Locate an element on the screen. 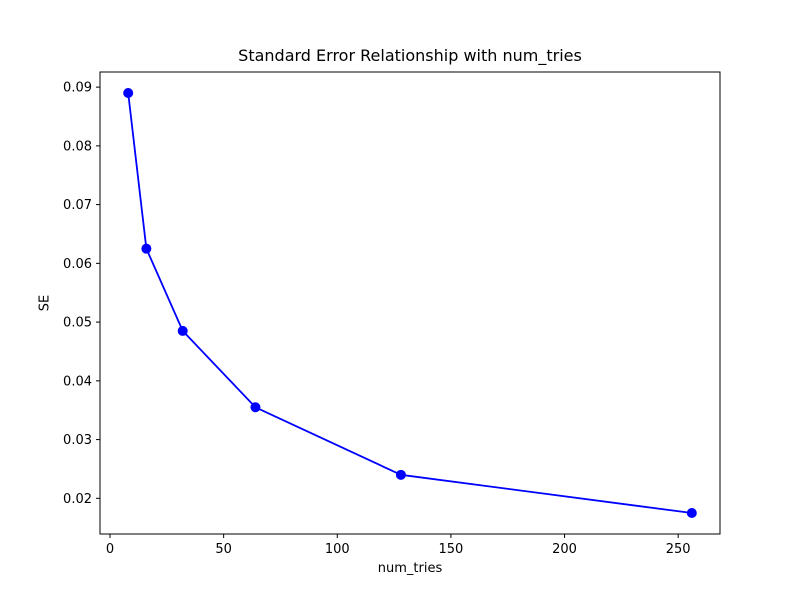  y-tick-label: 0.07 is located at coordinates (77, 205).